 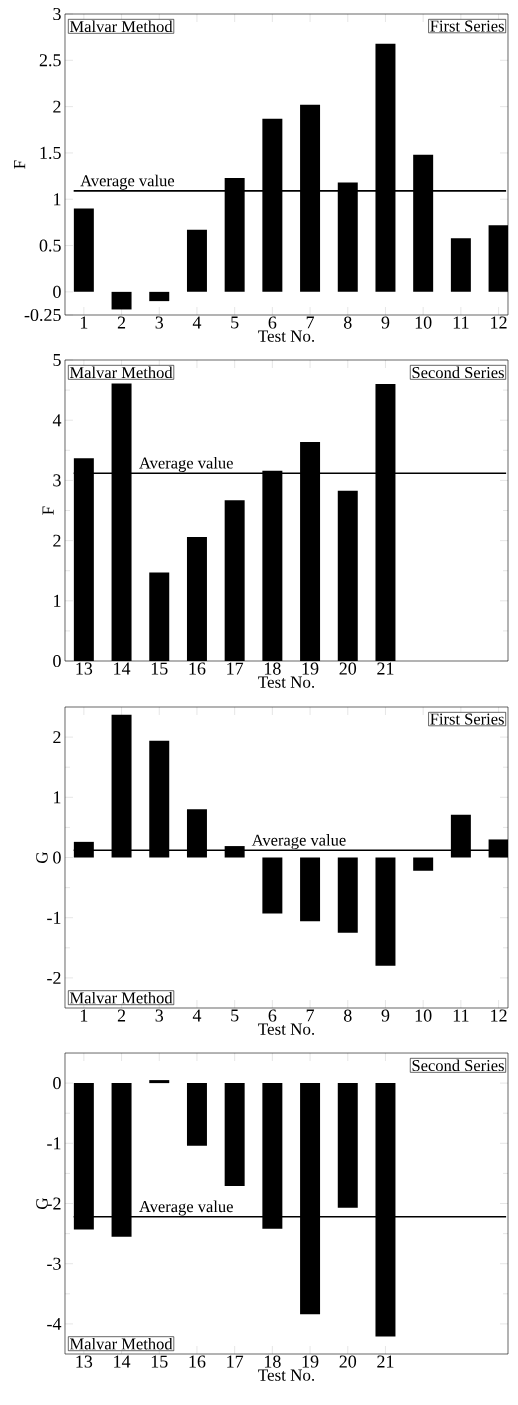 What do you see at coordinates (57, 420) in the screenshot?
I see `y-tick-label: 4` at bounding box center [57, 420].